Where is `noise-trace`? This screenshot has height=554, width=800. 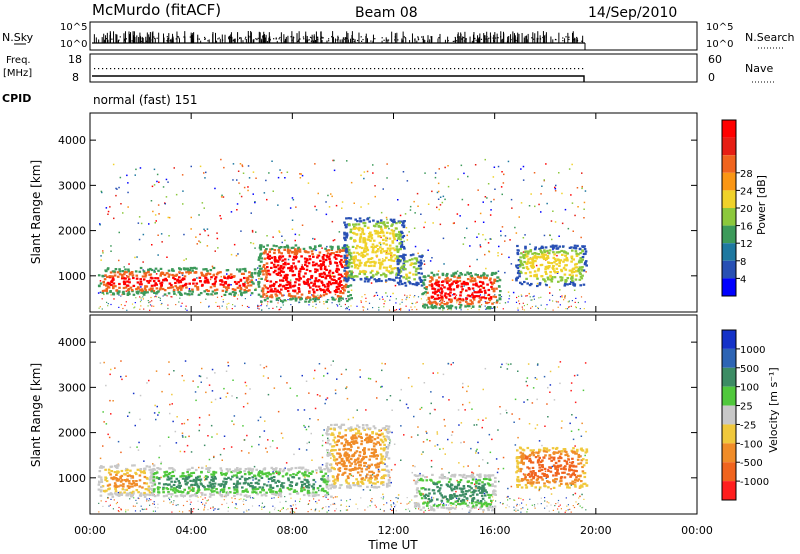 noise-trace is located at coordinates (339, 40).